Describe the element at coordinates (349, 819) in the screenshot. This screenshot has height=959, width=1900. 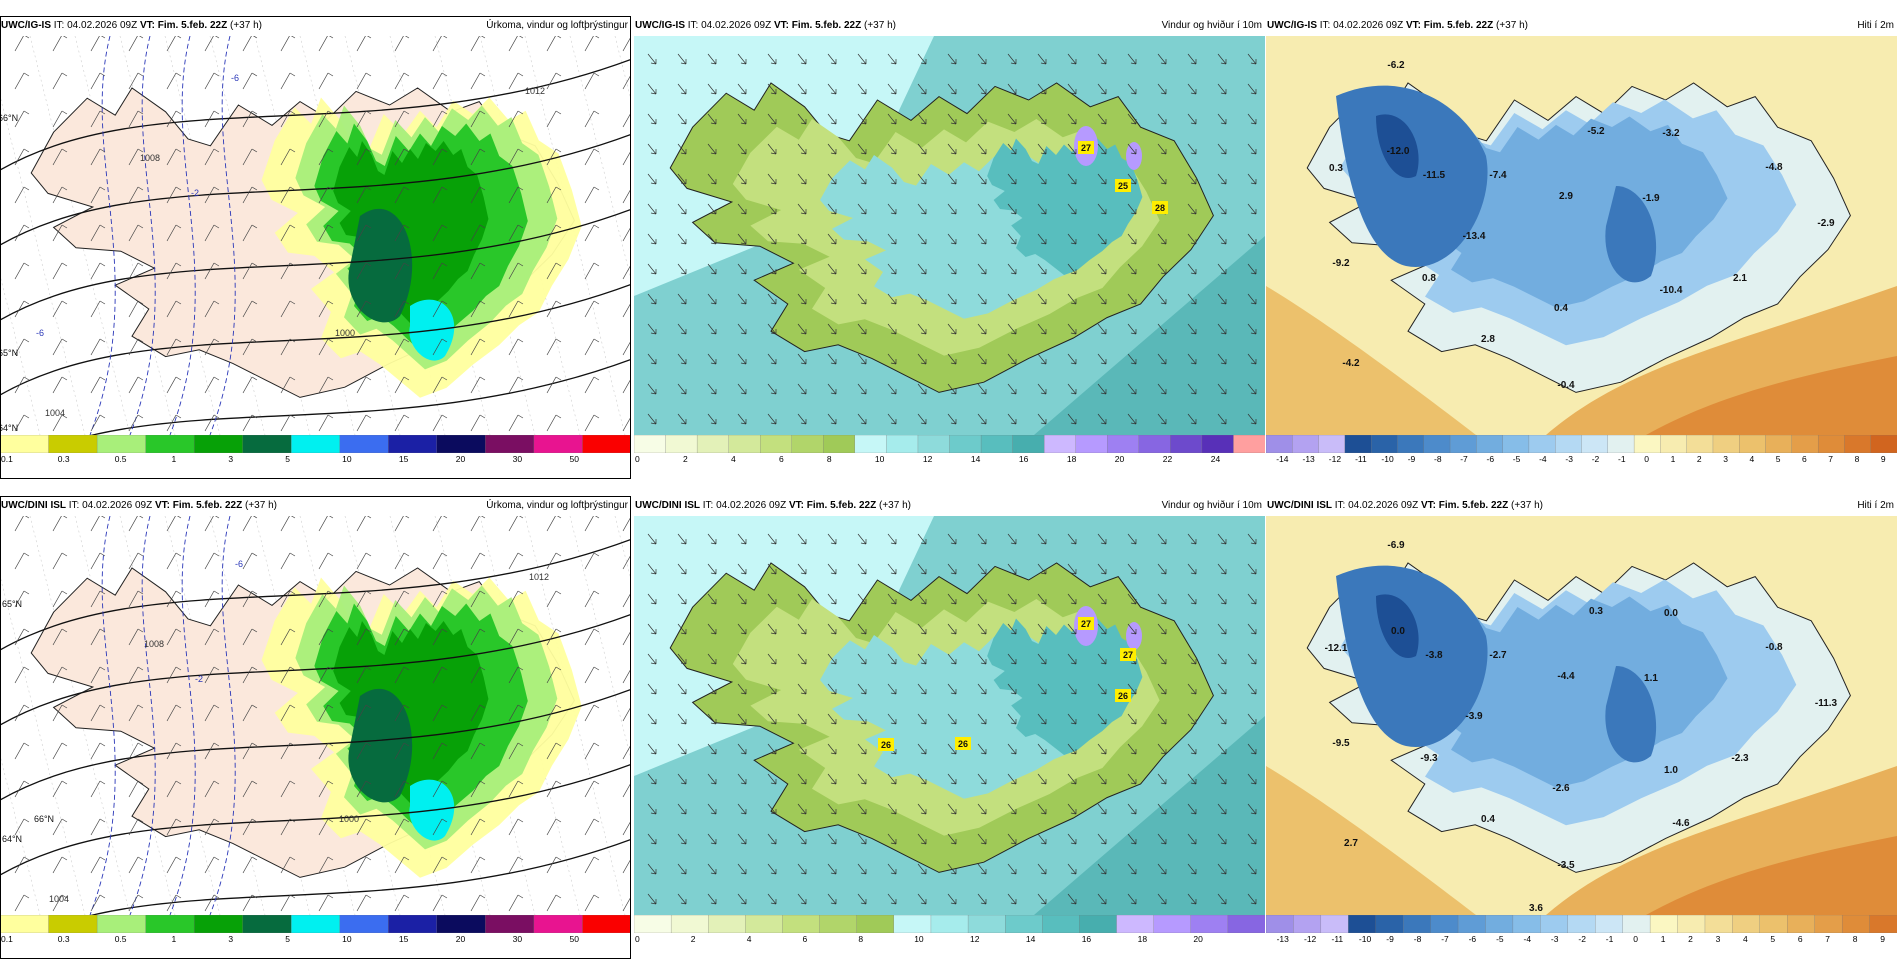
I see `contour-map-label: 1000` at that location.